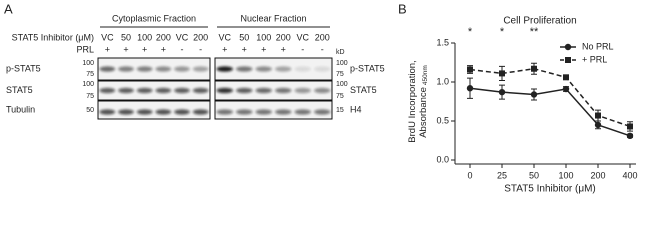 The image size is (650, 240). Describe the element at coordinates (550, 189) in the screenshot. I see `x-axis-label: STAT5 Inhibitor (μM)` at that location.